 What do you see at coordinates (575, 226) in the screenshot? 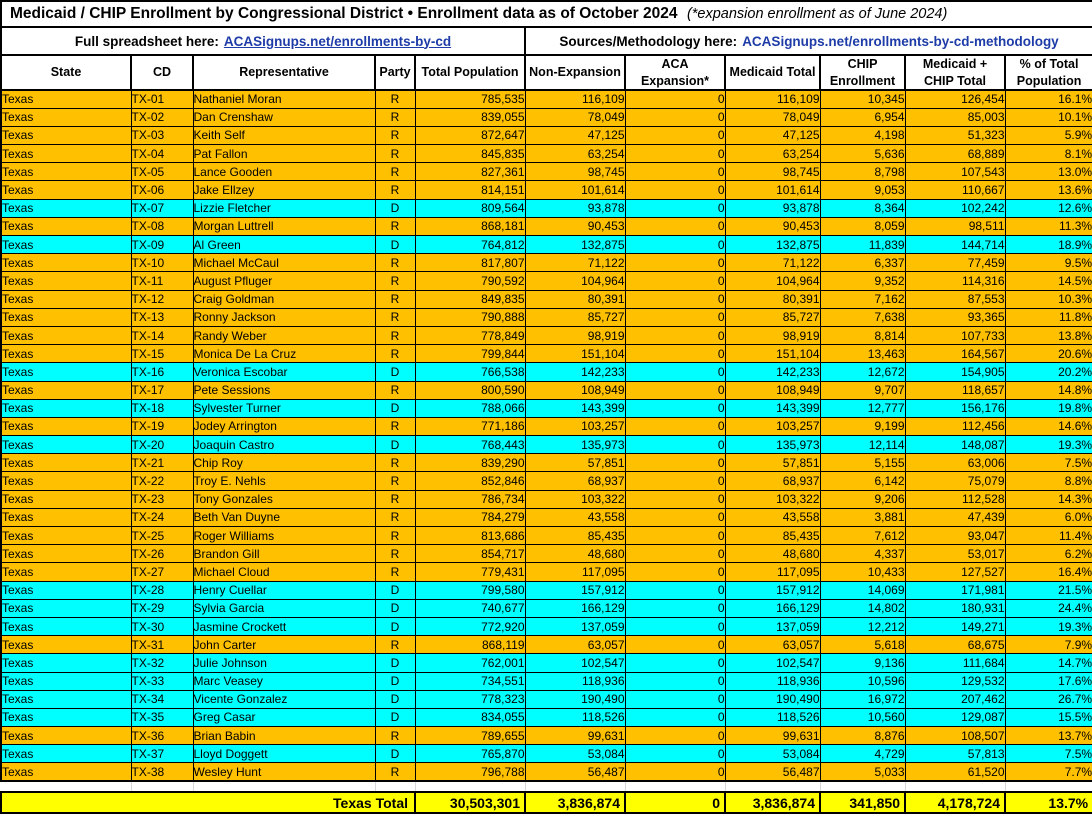
I see `cell-non-expansion: 90,453` at bounding box center [575, 226].